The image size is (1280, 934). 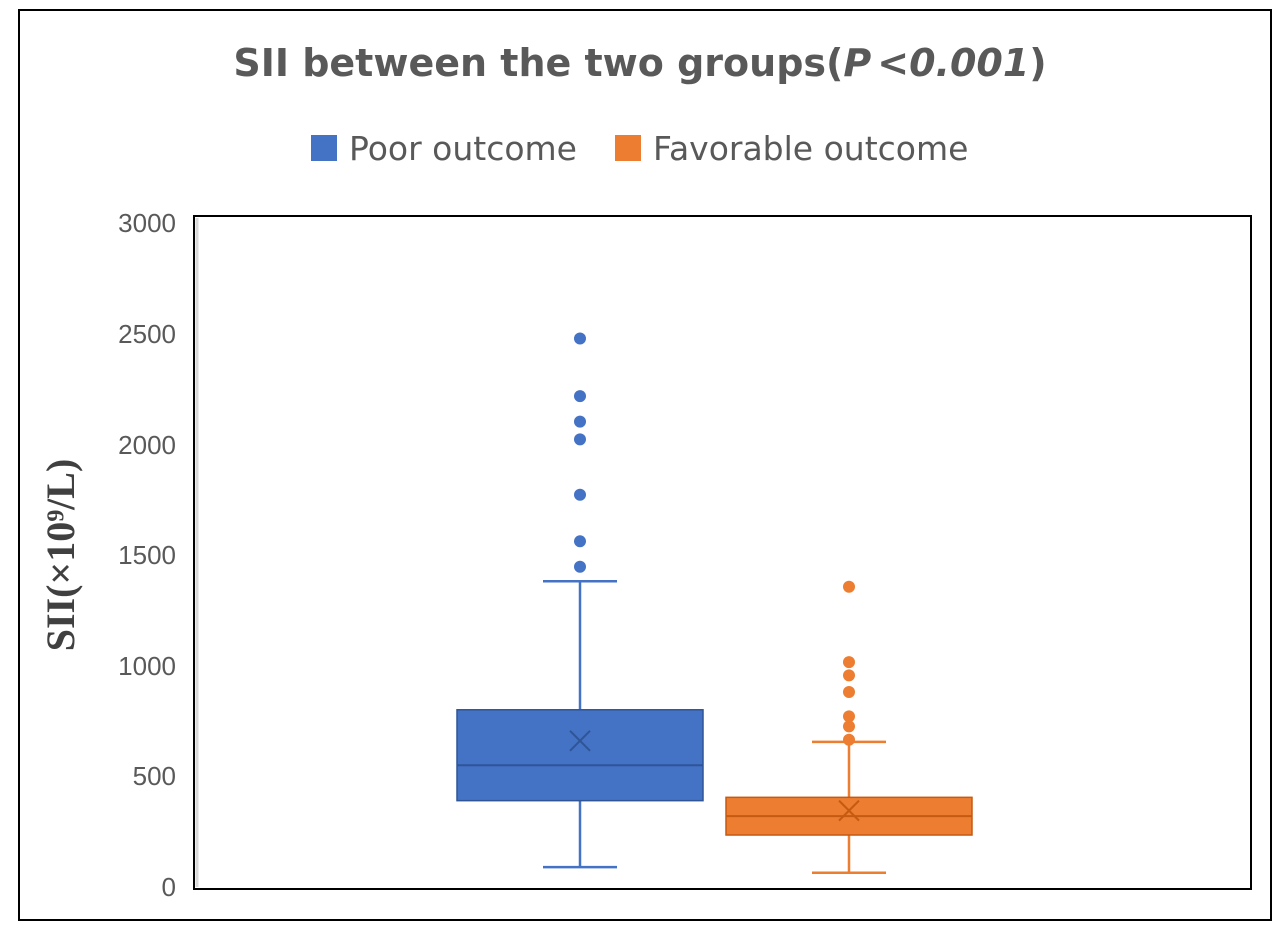 I want to click on y-tick-label: 2000, so click(x=147, y=445).